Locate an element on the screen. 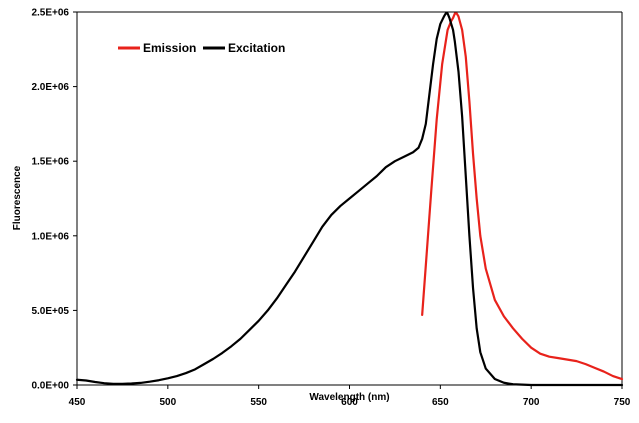  x-tick-label: 500 is located at coordinates (167, 402).